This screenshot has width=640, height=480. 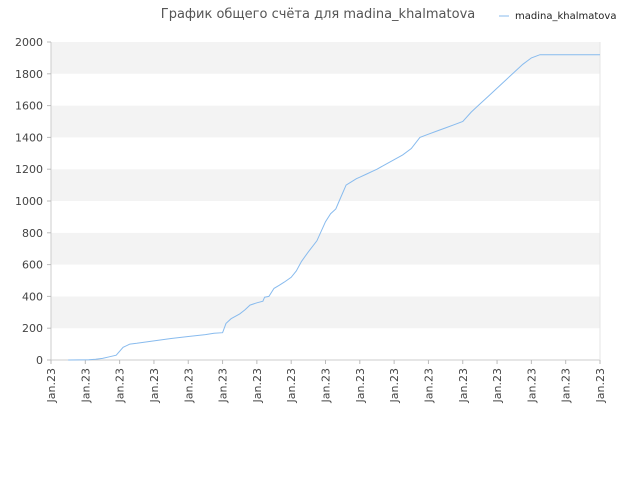 I want to click on y-tick-label: 1000, so click(x=29, y=201).